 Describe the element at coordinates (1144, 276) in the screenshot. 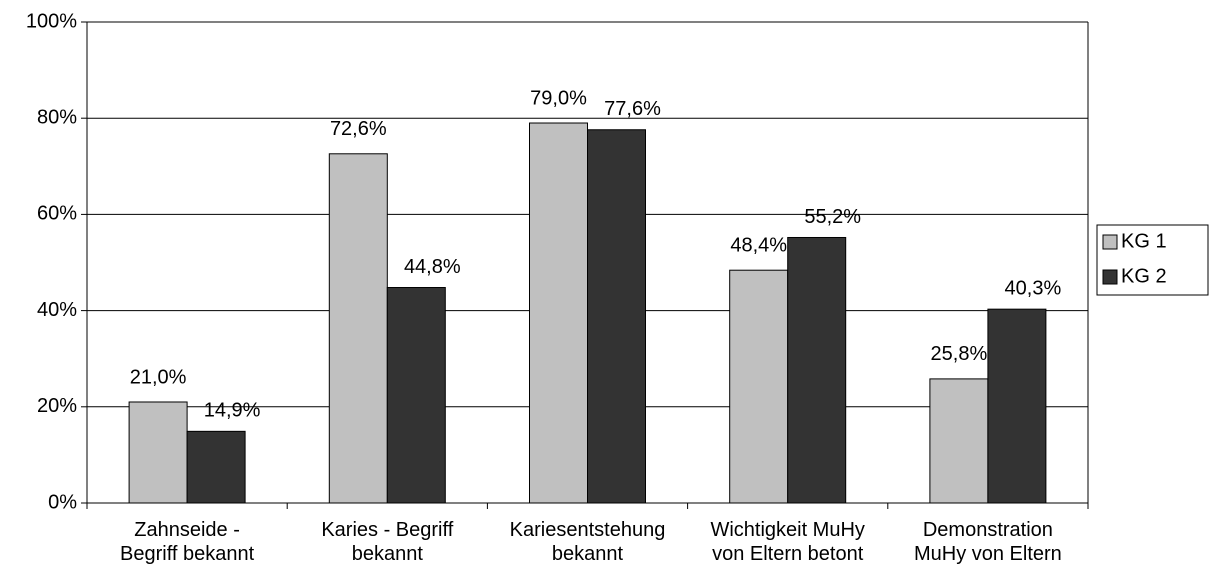

I see `legend-label: KG 2` at that location.